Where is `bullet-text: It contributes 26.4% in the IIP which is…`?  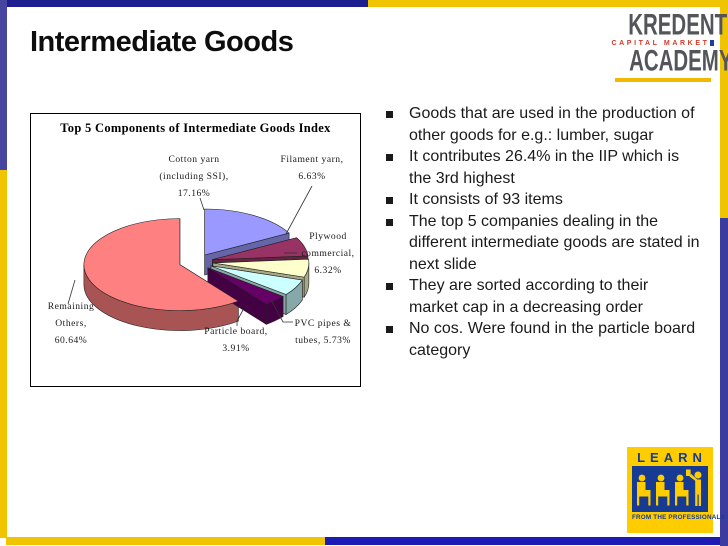 bullet-text: It contributes 26.4% in the IIP which is… is located at coordinates (544, 167).